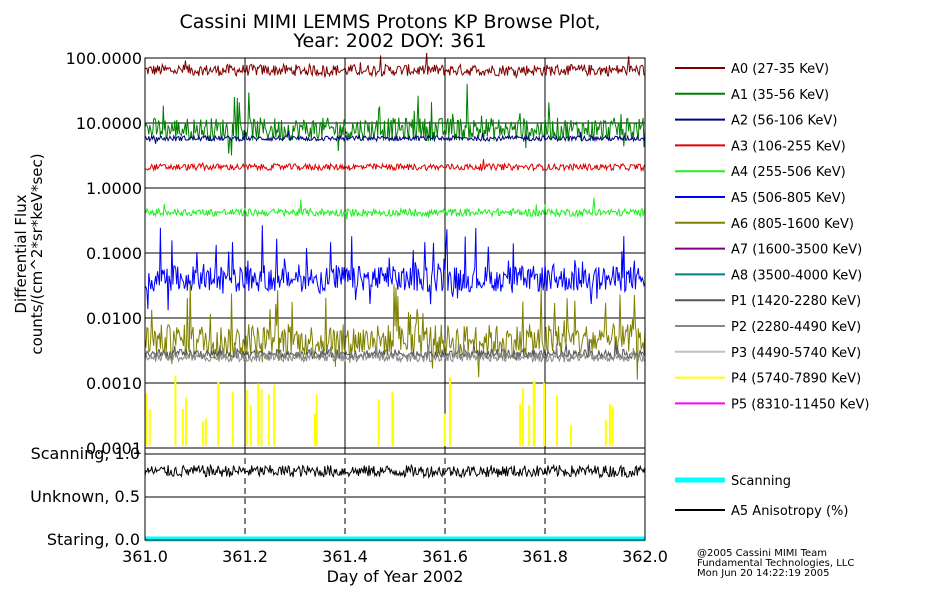 This screenshot has height=600, width=950. I want to click on credit-copyright: @2005 Cassini MIMI Team, so click(762, 553).